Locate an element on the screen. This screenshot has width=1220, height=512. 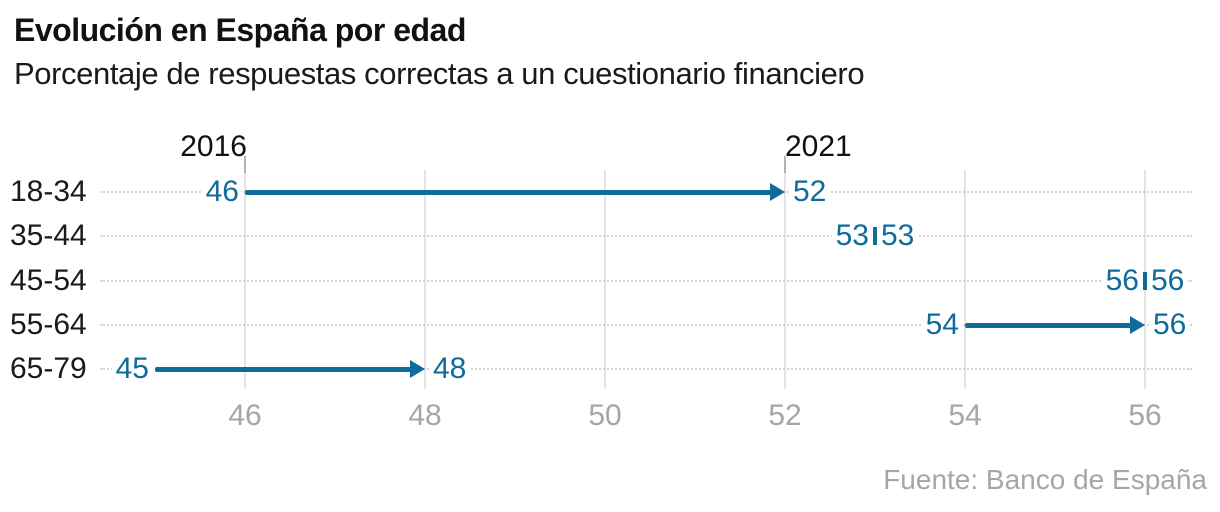
x-tick-label: 56 is located at coordinates (1145, 415).